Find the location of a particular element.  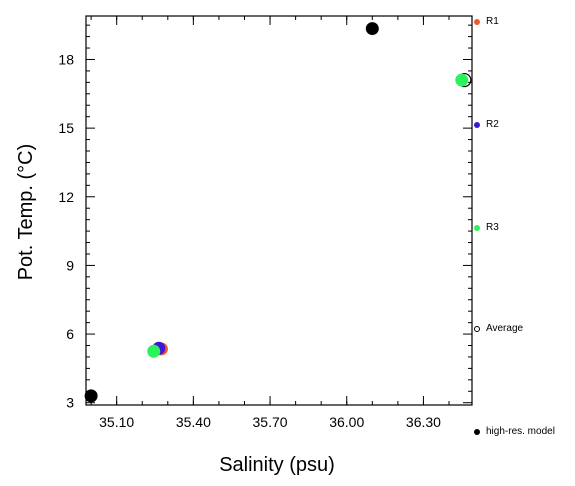

legend-label-r3: R3 is located at coordinates (492, 227).